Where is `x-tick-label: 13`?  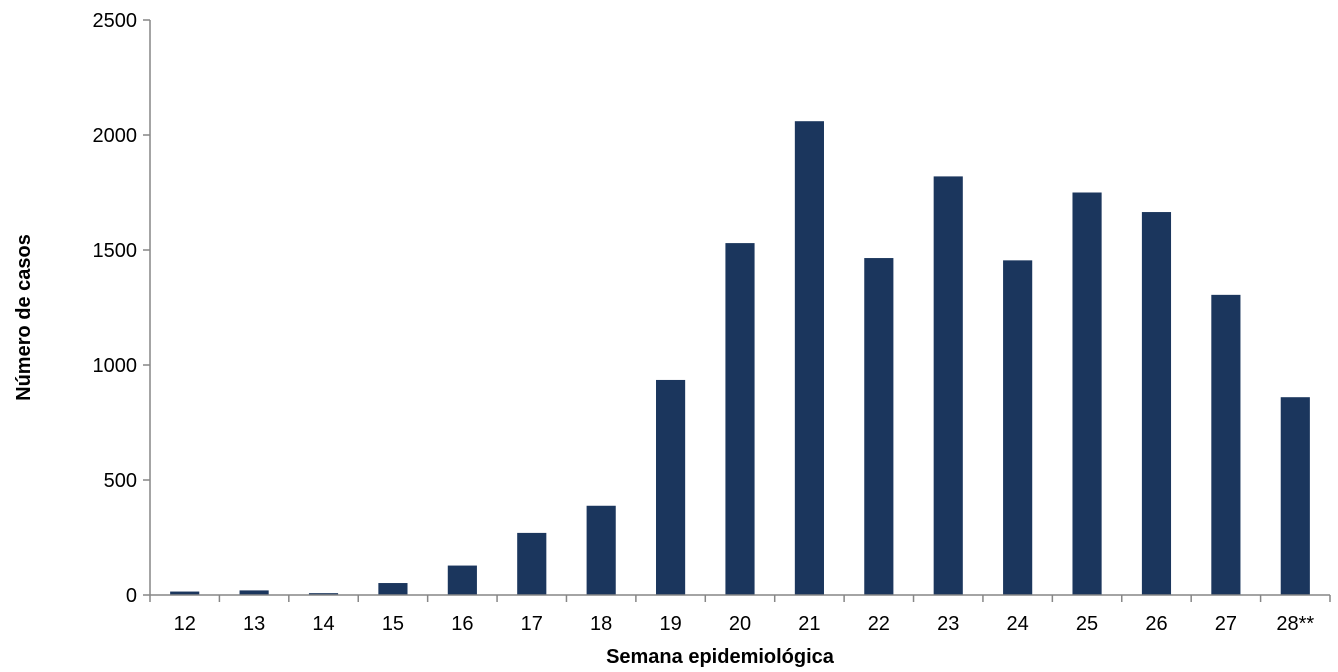 x-tick-label: 13 is located at coordinates (254, 624).